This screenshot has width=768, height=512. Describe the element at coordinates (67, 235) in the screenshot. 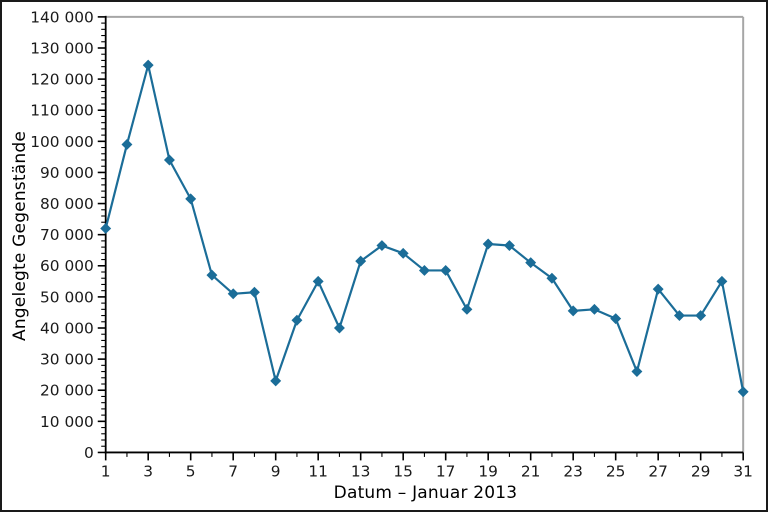

I see `y-tick-label: 70 000` at that location.